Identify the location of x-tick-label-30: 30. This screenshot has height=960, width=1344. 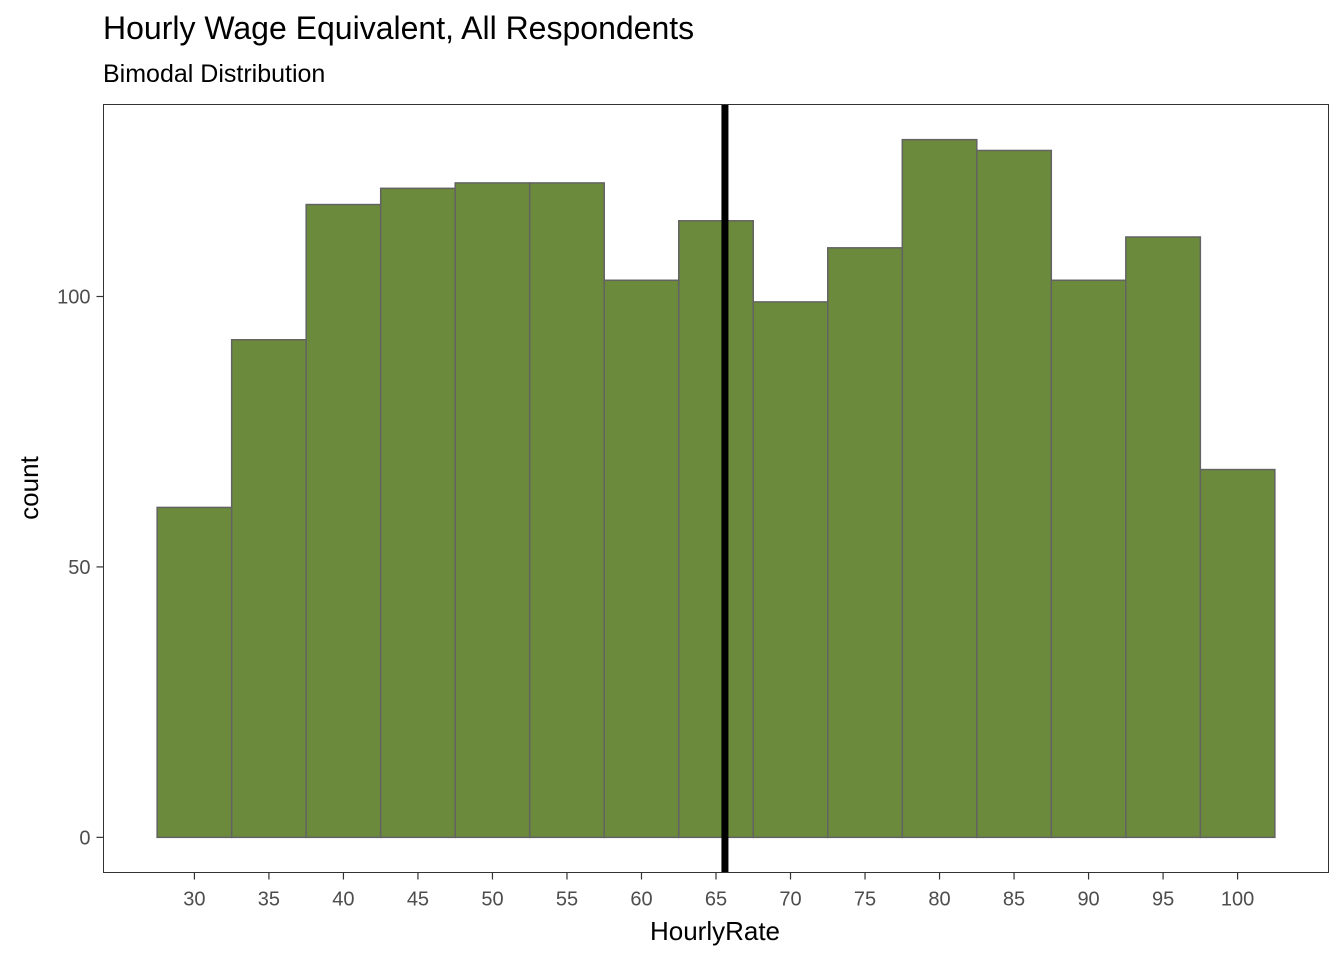
(194, 900).